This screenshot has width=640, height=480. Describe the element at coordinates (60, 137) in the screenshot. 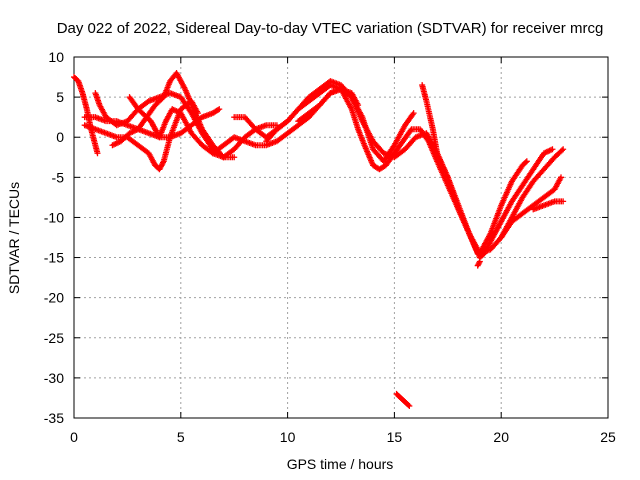

I see `y-tick-label: 0` at that location.